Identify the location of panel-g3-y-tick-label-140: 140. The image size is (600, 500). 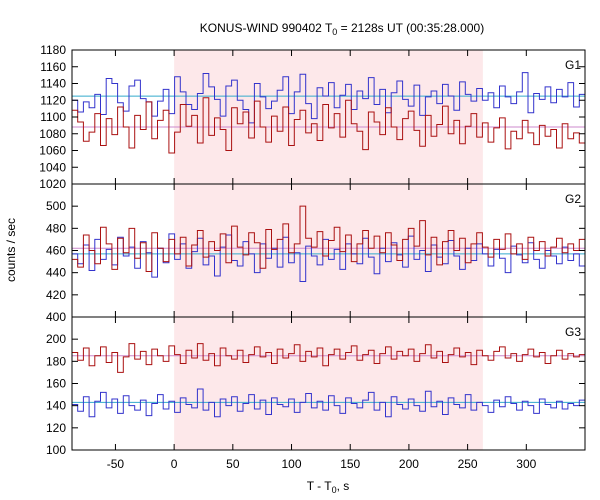
(56, 406).